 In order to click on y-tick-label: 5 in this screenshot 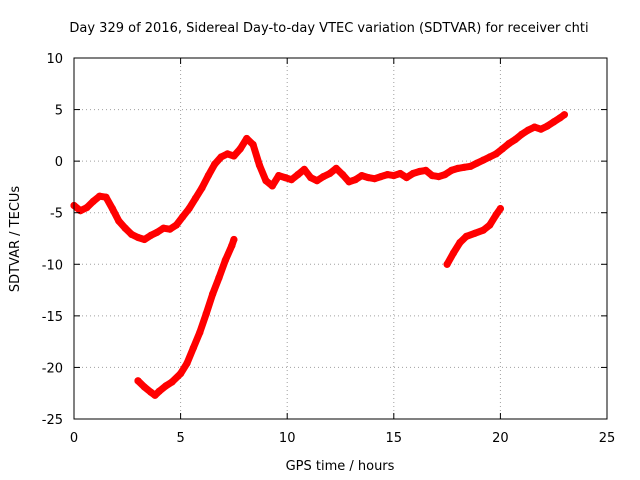, I will do `click(59, 111)`.